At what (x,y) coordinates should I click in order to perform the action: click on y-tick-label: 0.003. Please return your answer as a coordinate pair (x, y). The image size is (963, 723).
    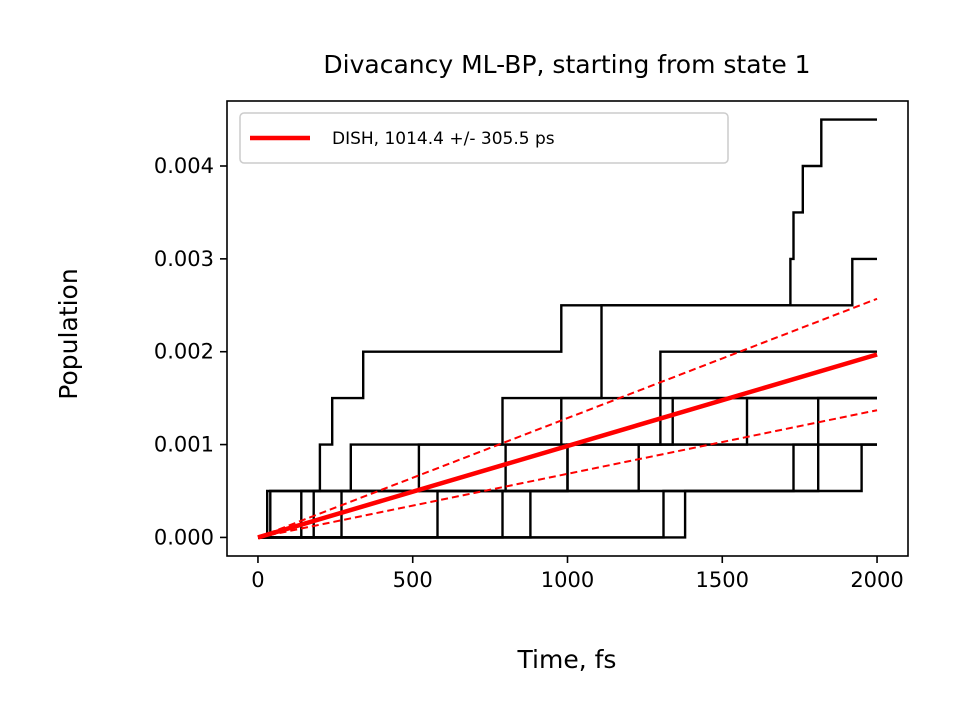
    Looking at the image, I should click on (184, 259).